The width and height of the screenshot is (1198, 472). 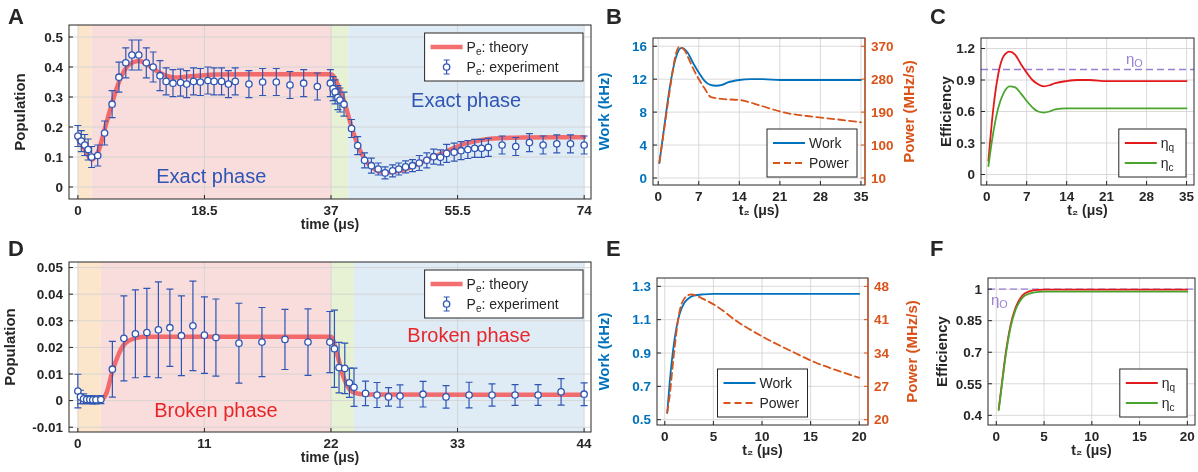 I want to click on y-tick-label: 0.03, so click(x=50, y=321).